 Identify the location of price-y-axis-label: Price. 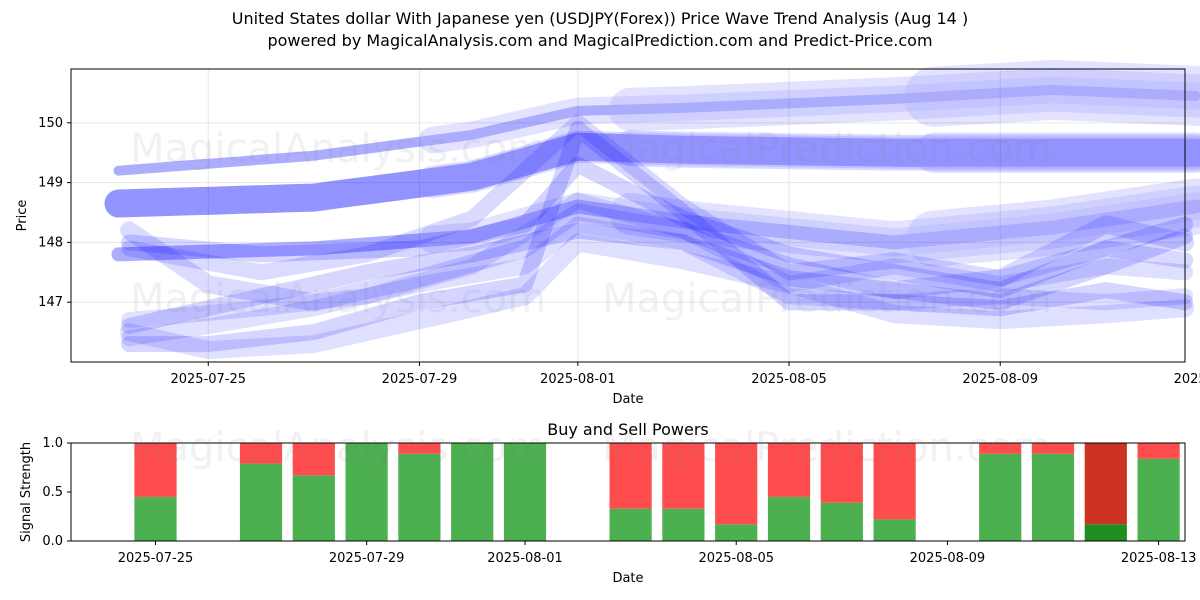
(22, 216).